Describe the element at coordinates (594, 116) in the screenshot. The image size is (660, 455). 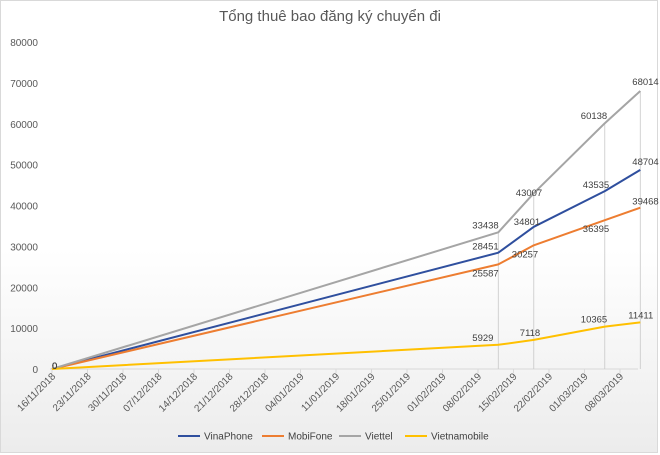
I see `data-label: 60138` at that location.